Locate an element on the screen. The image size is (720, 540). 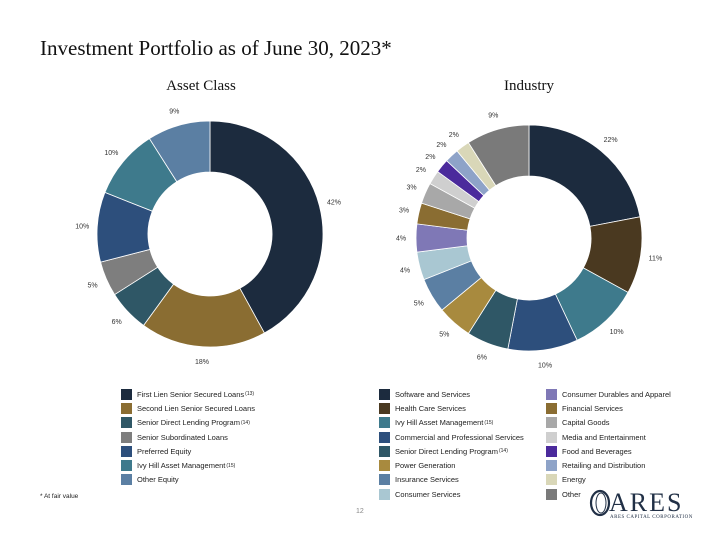
asset-slice-label-4: 10% is located at coordinates (82, 226).